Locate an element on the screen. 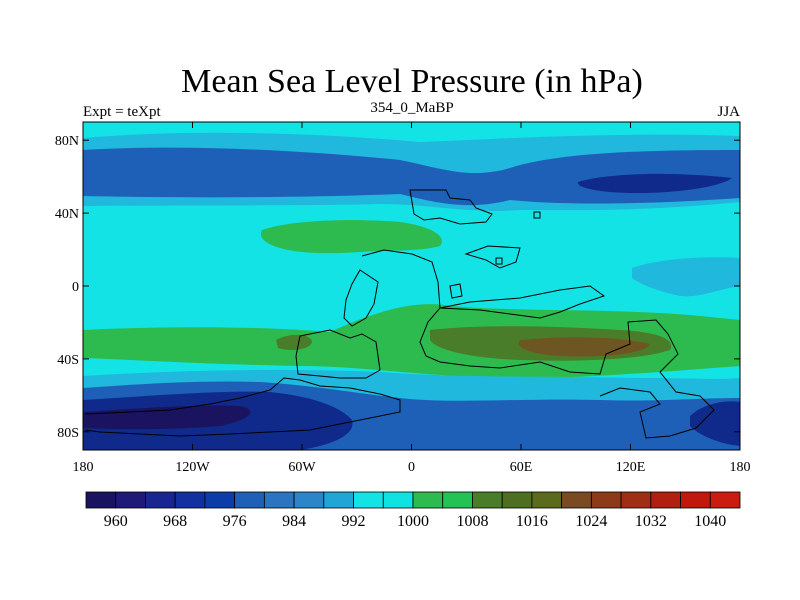 The width and height of the screenshot is (800, 600). northern-low-center is located at coordinates (654, 183).